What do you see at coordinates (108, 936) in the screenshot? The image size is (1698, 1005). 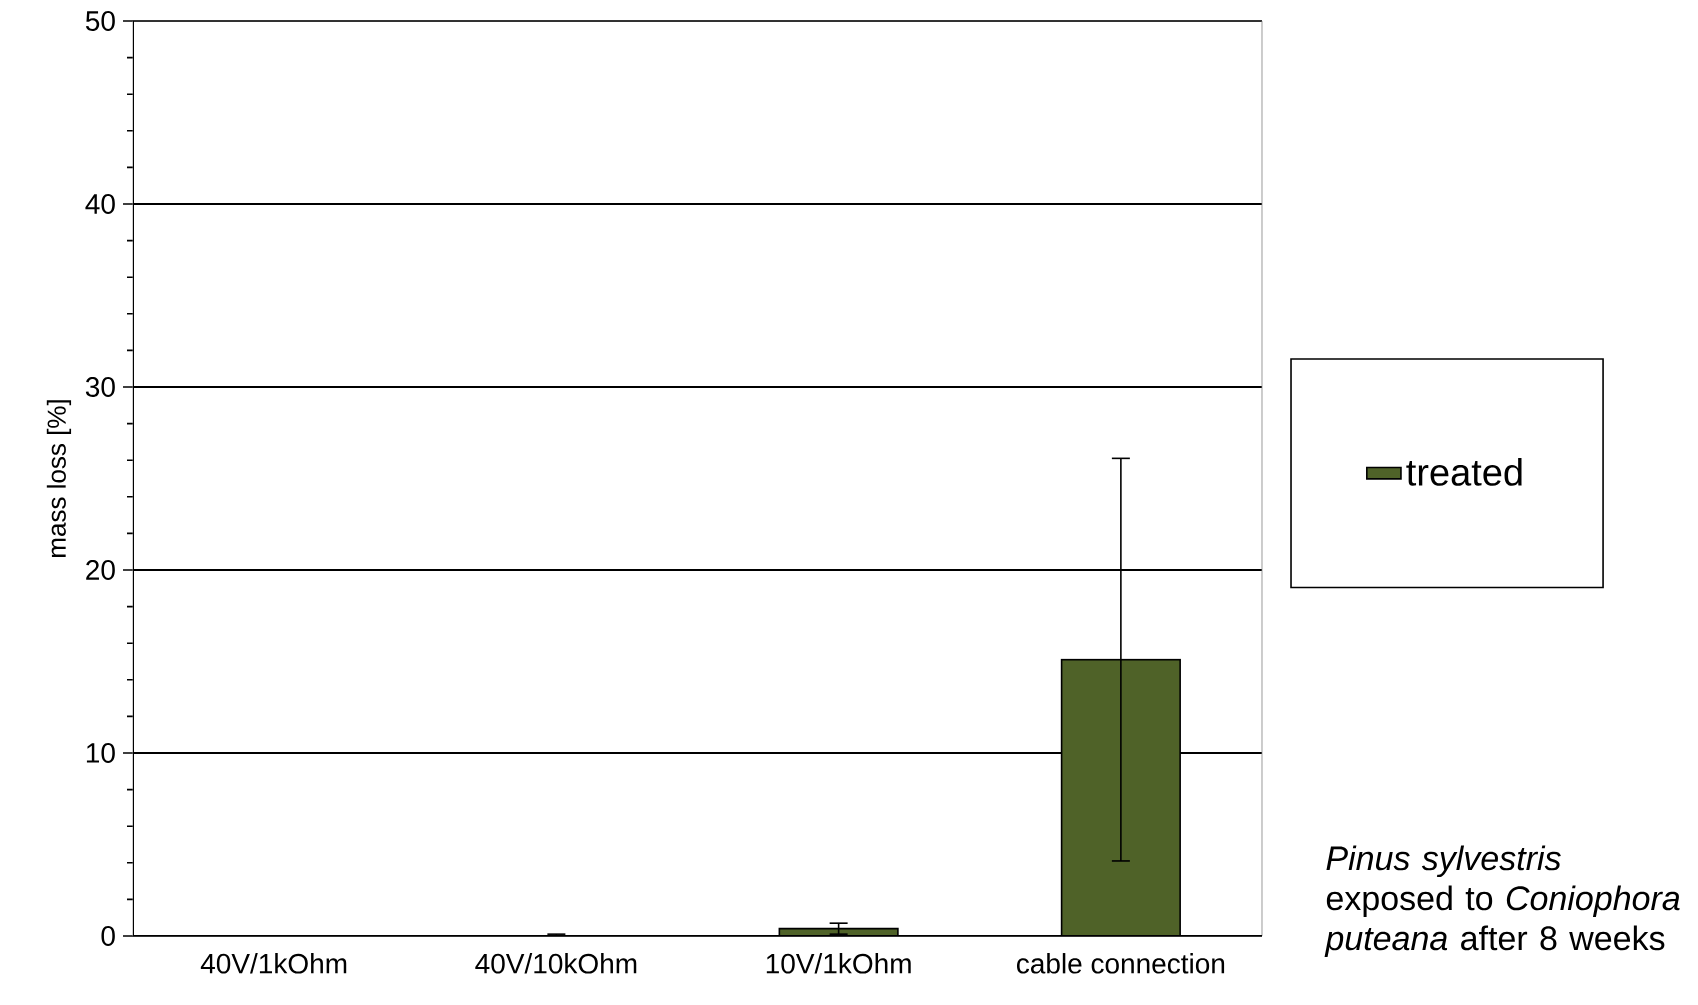 I see `y-tick-label: 0` at bounding box center [108, 936].